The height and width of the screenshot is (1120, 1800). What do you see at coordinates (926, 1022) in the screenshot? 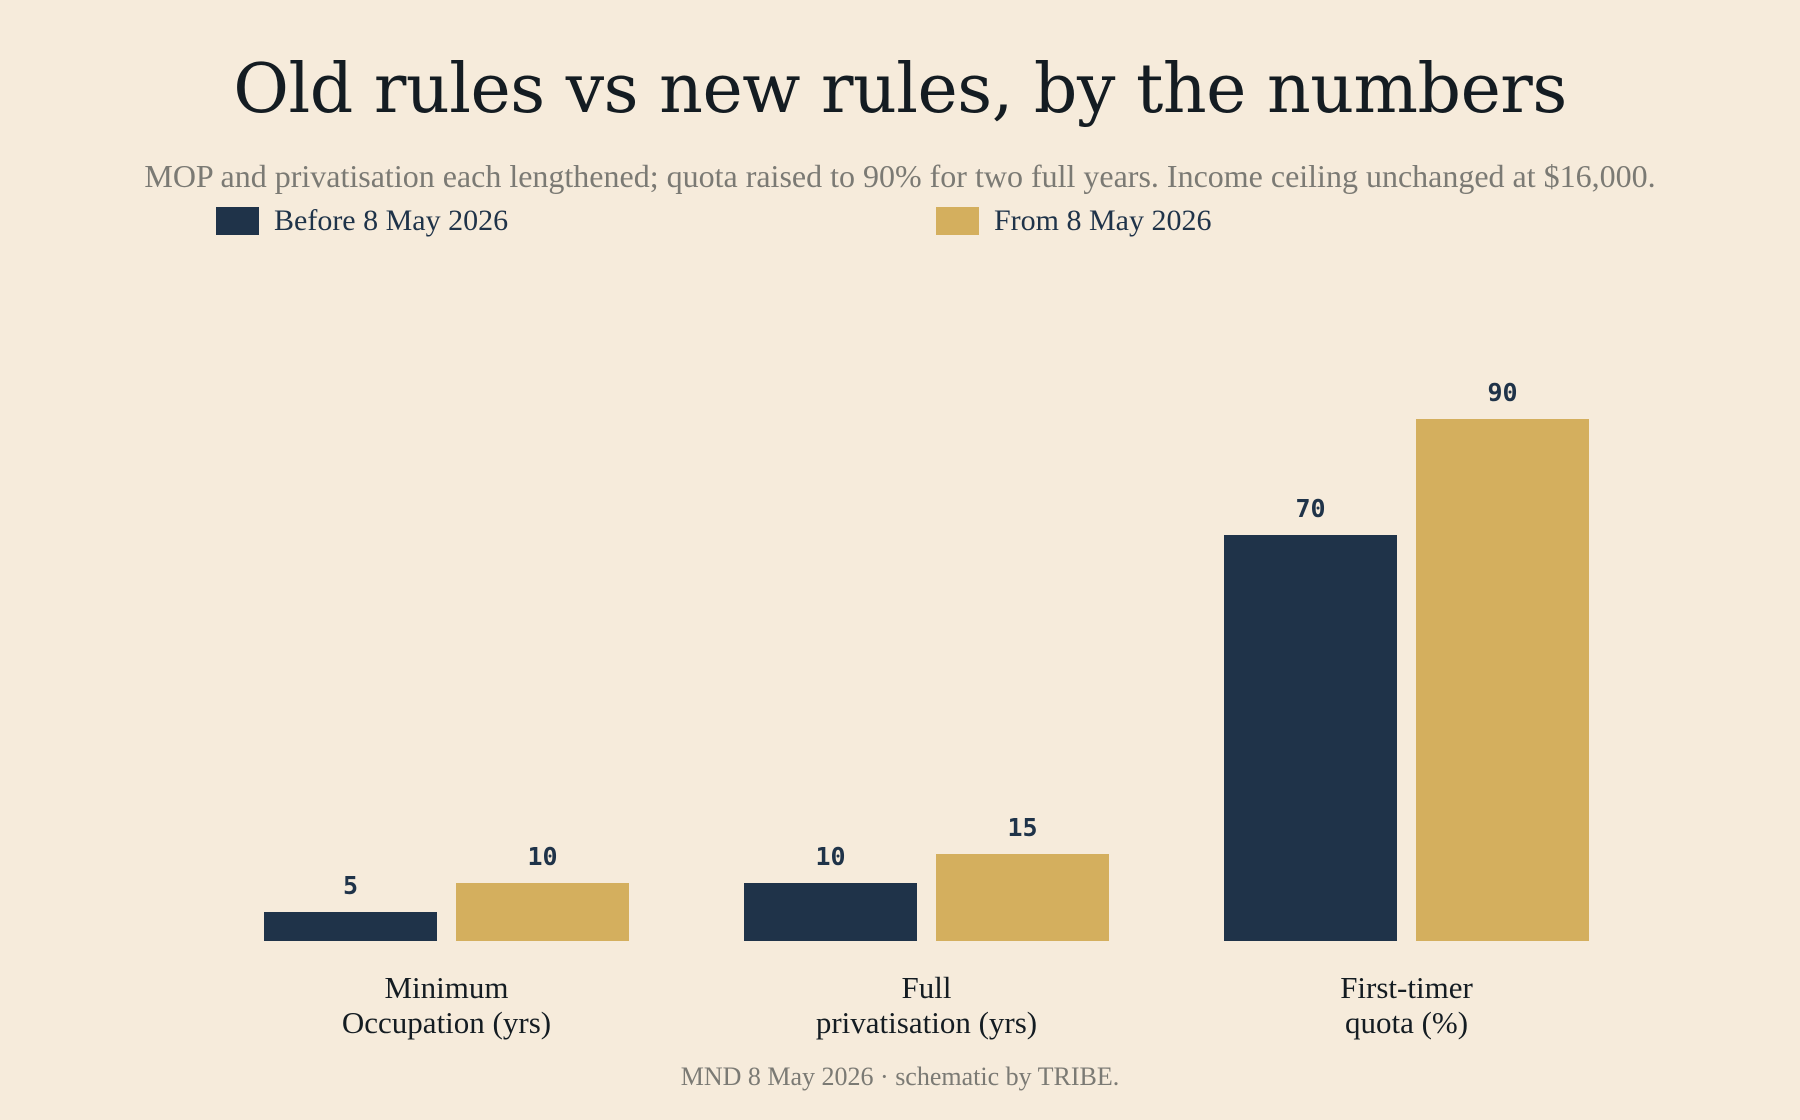
I see `category-label-line: privatisation (yrs)` at bounding box center [926, 1022].